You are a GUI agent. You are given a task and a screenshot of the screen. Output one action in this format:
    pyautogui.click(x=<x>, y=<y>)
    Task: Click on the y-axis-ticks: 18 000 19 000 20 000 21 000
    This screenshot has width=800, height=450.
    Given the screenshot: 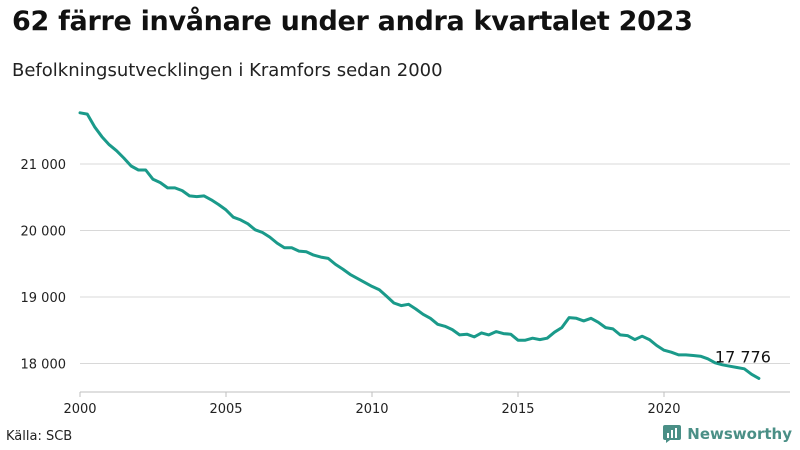 What is the action you would take?
    pyautogui.click(x=44, y=265)
    